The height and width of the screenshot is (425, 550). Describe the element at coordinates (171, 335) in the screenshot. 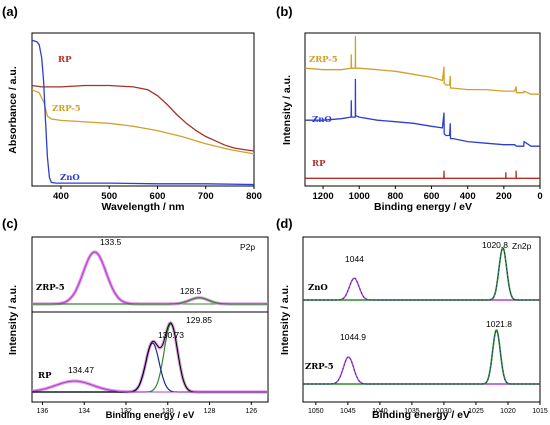

I see `peak-label-130-73: 130.73` at that location.